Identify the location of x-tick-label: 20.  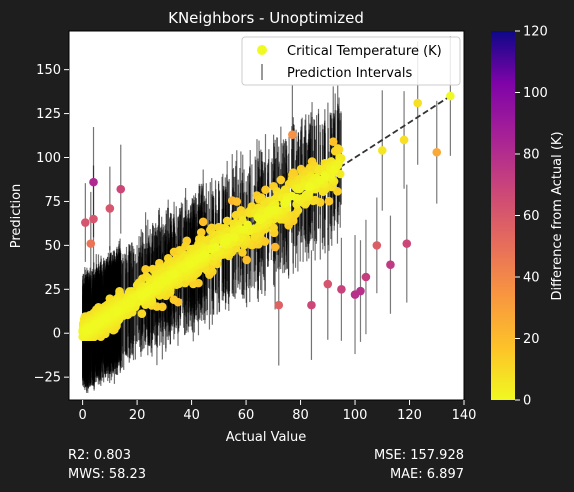
(137, 415).